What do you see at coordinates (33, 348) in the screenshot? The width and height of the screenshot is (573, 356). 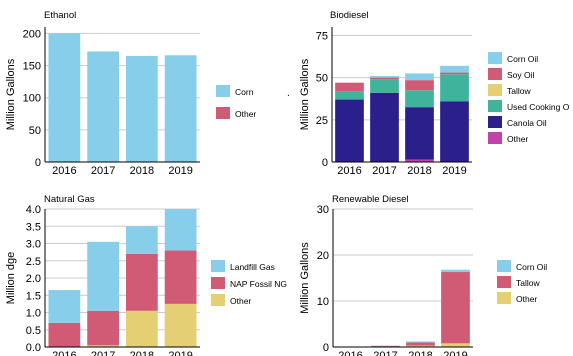 I see `y-tick-label: 0.0` at bounding box center [33, 348].